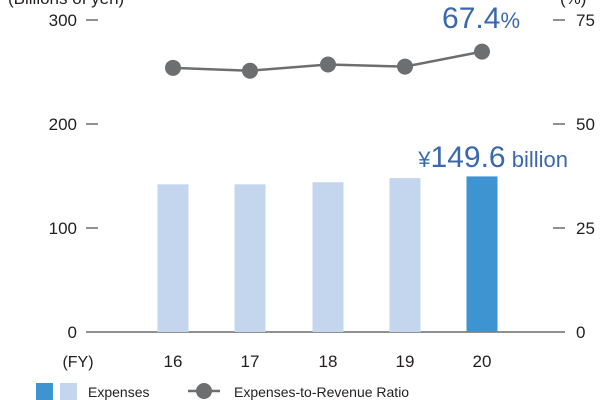  What do you see at coordinates (482, 361) in the screenshot?
I see `x-tick-label: 20` at bounding box center [482, 361].